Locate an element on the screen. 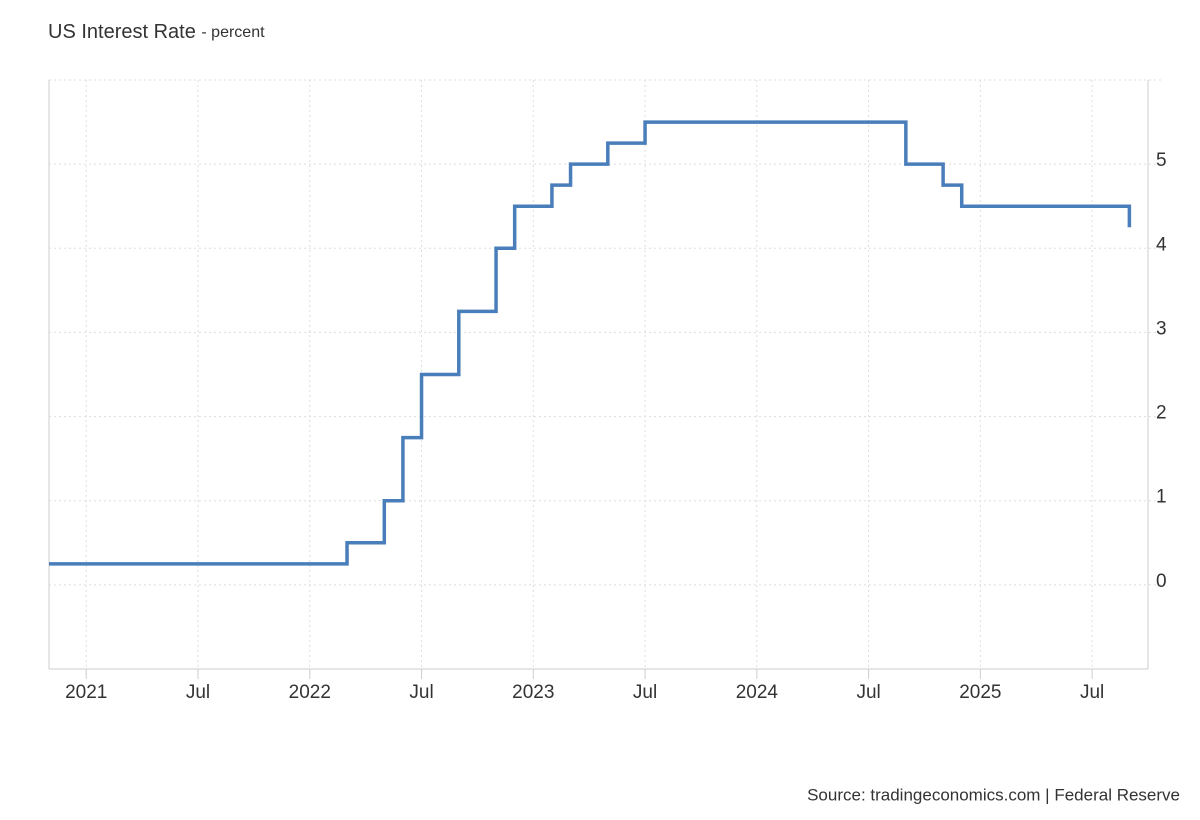  x-tick-label: 2023 is located at coordinates (533, 692).